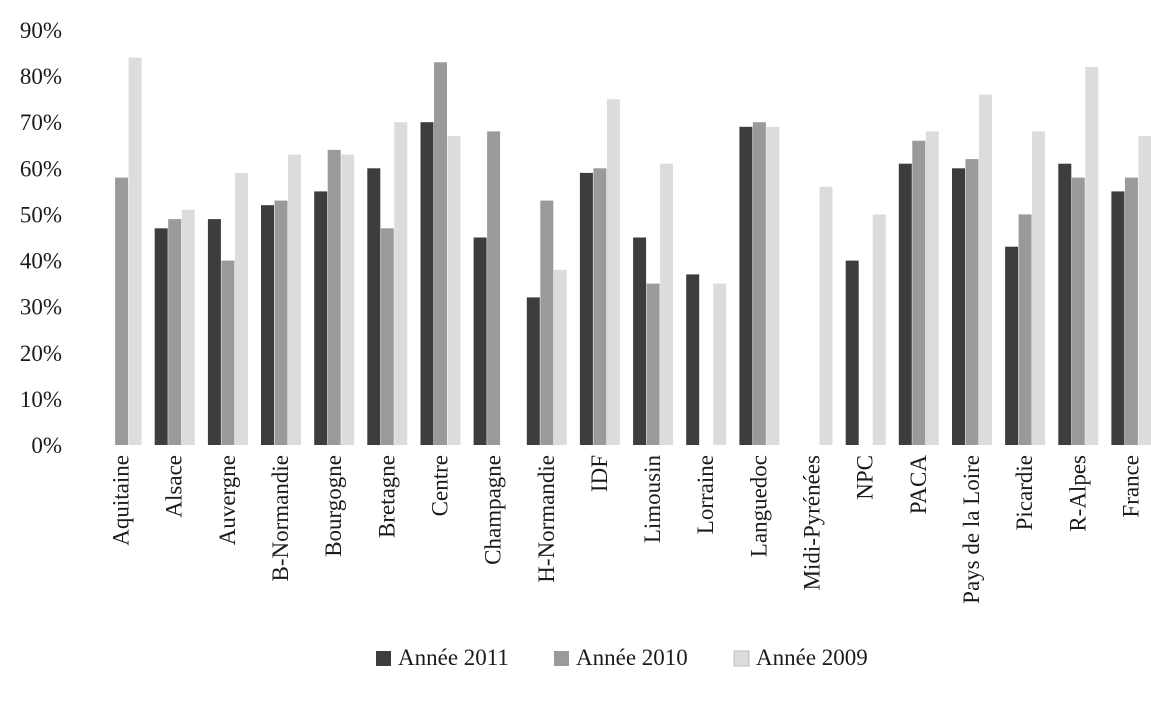  What do you see at coordinates (653, 364) in the screenshot?
I see `bar-année-2010-limousin` at bounding box center [653, 364].